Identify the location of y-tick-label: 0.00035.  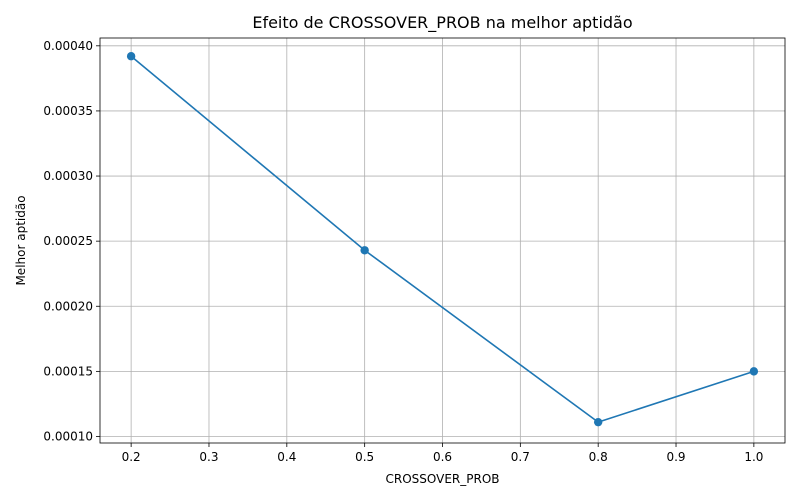
(68, 111).